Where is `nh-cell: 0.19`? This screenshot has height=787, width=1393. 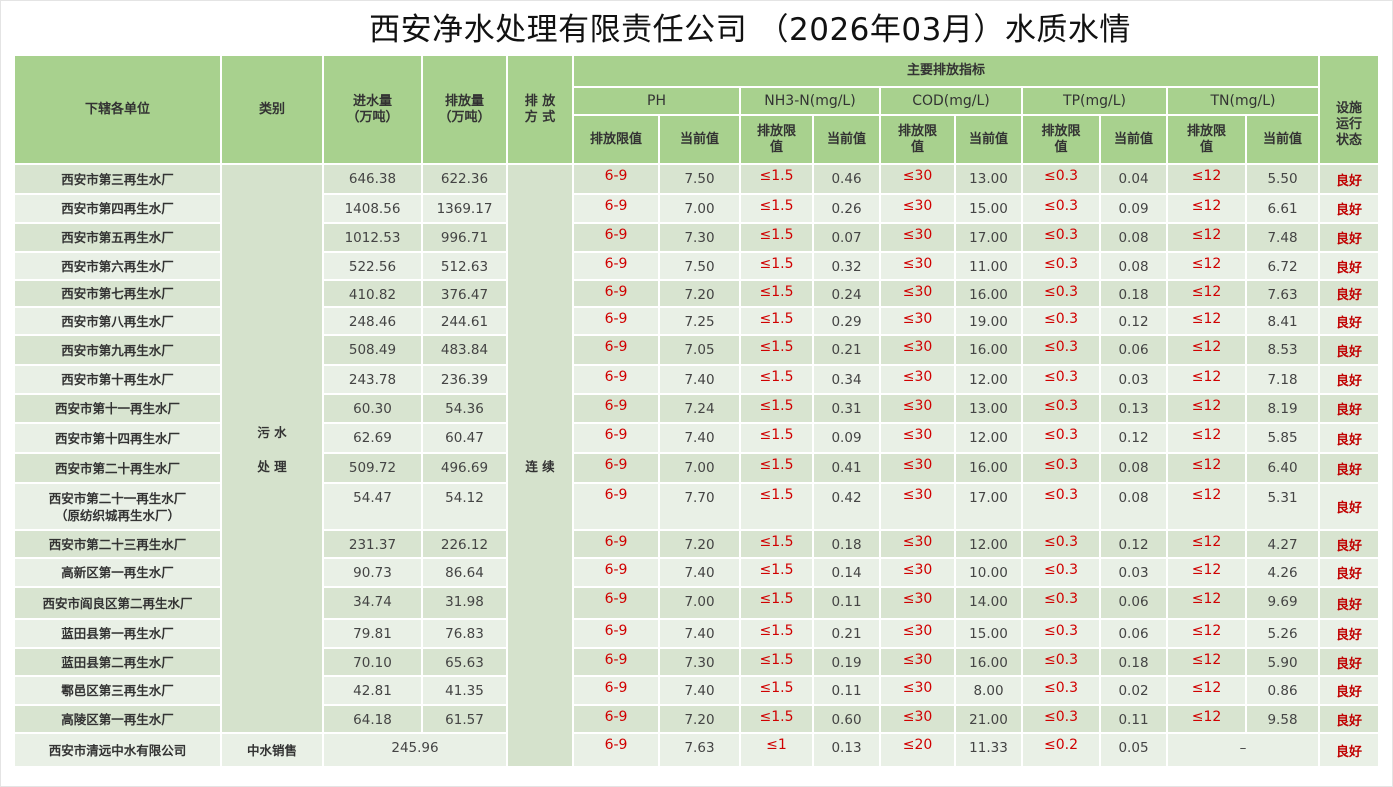
nh-cell: 0.19 is located at coordinates (846, 662).